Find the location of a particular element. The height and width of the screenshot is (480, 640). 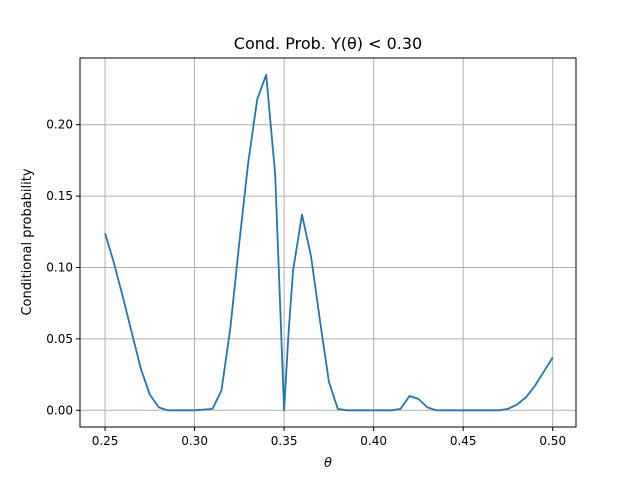

y-axis-label: Conditional probability is located at coordinates (27, 241).